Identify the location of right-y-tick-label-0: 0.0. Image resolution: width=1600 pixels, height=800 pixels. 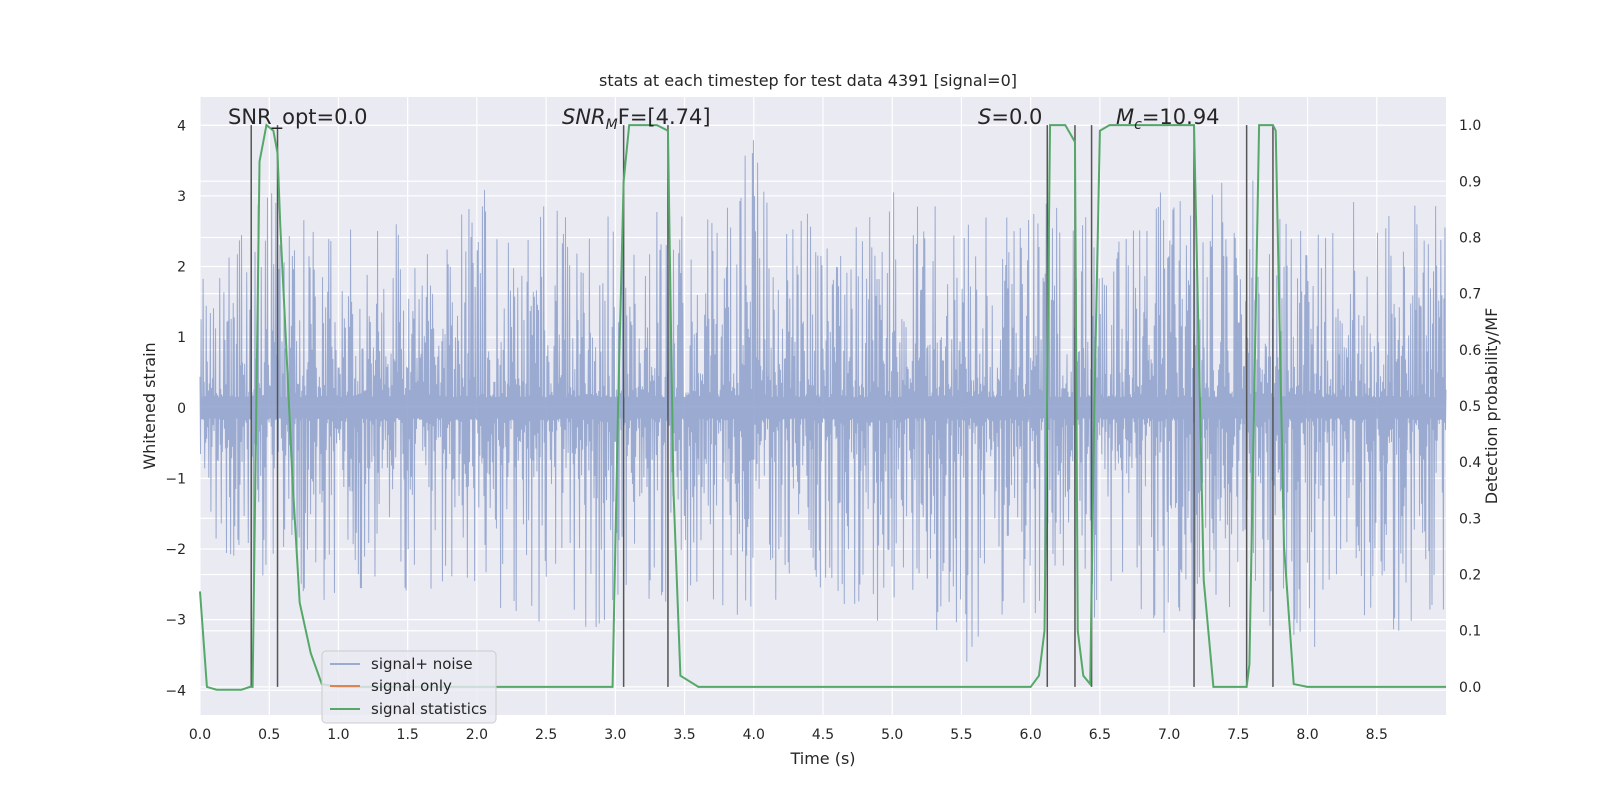
(1470, 688).